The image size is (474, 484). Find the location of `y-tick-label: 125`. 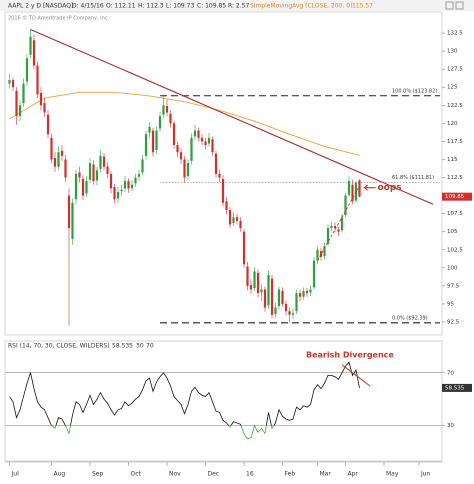

y-tick-label: 125 is located at coordinates (452, 88).